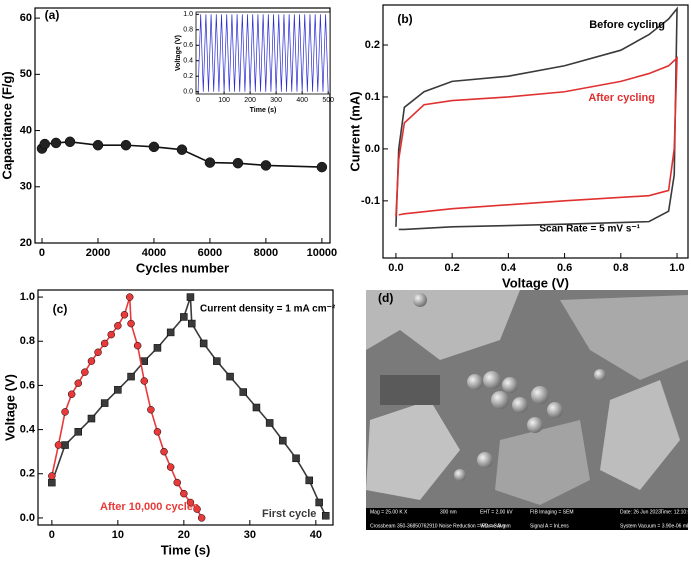 The image size is (691, 568). I want to click on series-label: Before cycling, so click(627, 25).